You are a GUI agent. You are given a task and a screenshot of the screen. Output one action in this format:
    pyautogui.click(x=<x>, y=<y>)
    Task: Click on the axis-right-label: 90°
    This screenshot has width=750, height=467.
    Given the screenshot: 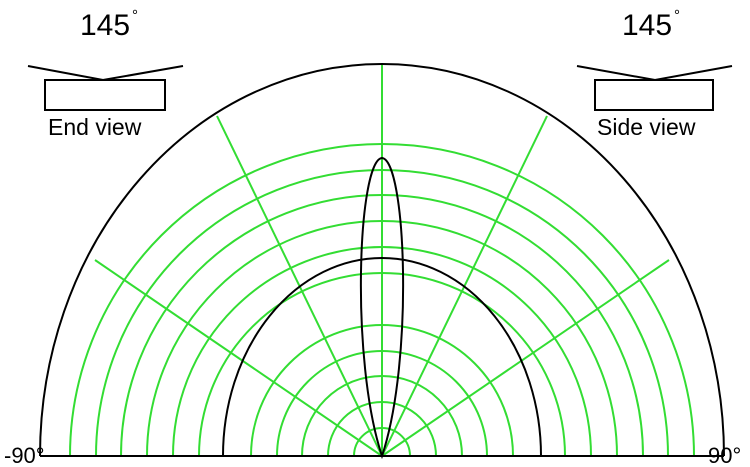 What is the action you would take?
    pyautogui.click(x=724, y=455)
    